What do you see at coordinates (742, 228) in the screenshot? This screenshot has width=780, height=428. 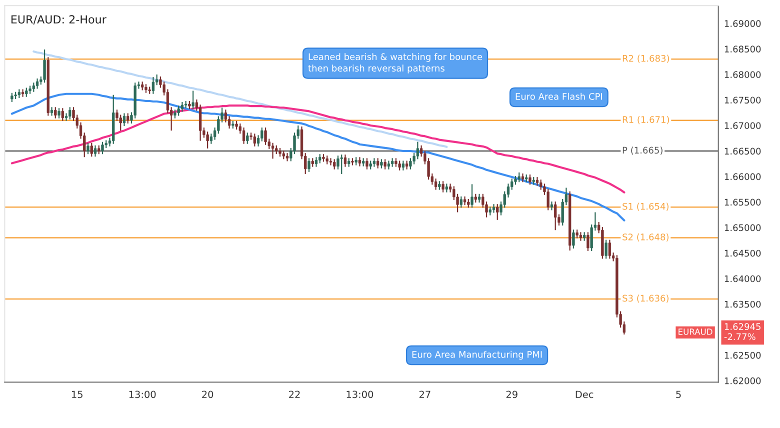 I see `y-tick-label: 1.65000` at bounding box center [742, 228].